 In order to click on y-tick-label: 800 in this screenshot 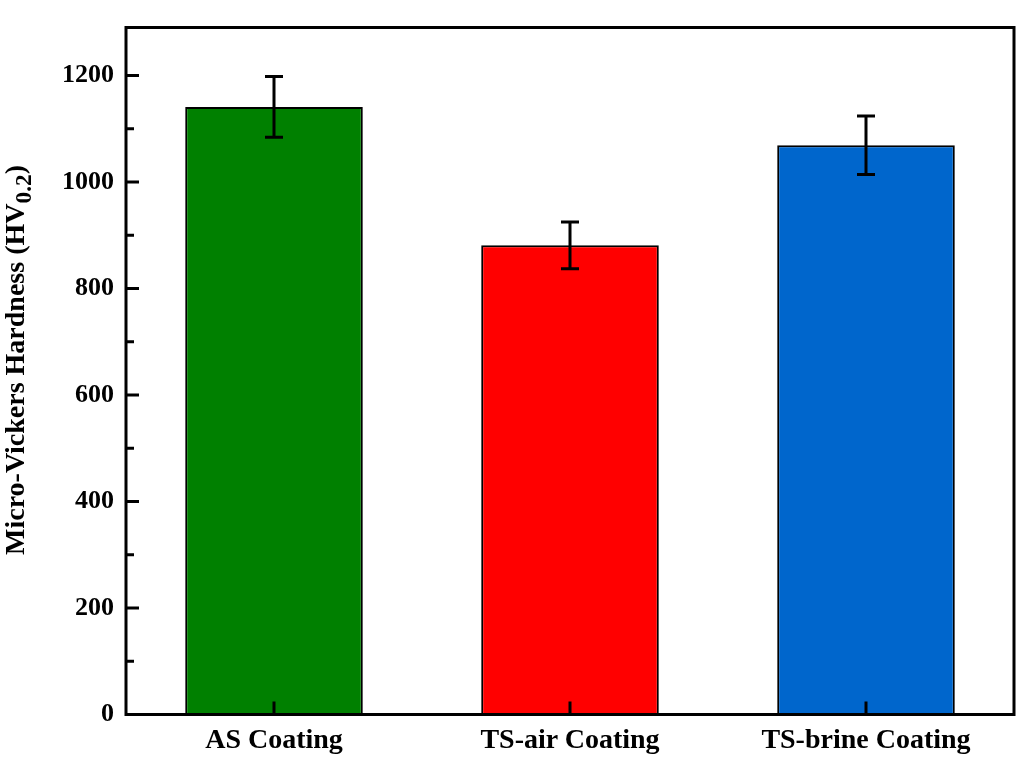, I will do `click(94, 287)`.